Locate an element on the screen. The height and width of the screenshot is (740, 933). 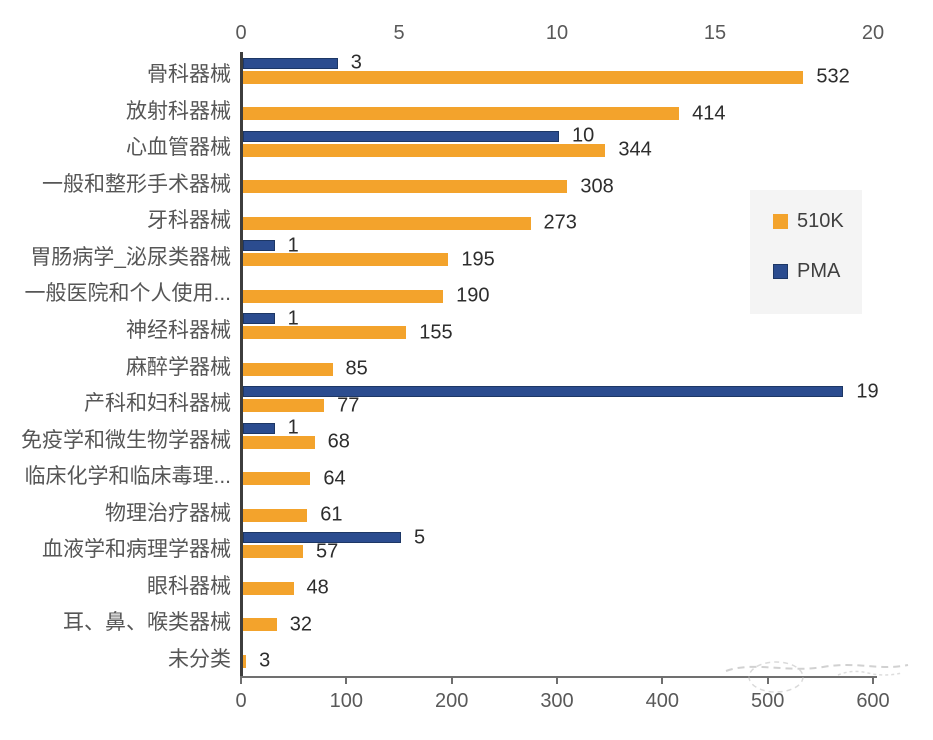
510k-value-label: 273 is located at coordinates (560, 222).